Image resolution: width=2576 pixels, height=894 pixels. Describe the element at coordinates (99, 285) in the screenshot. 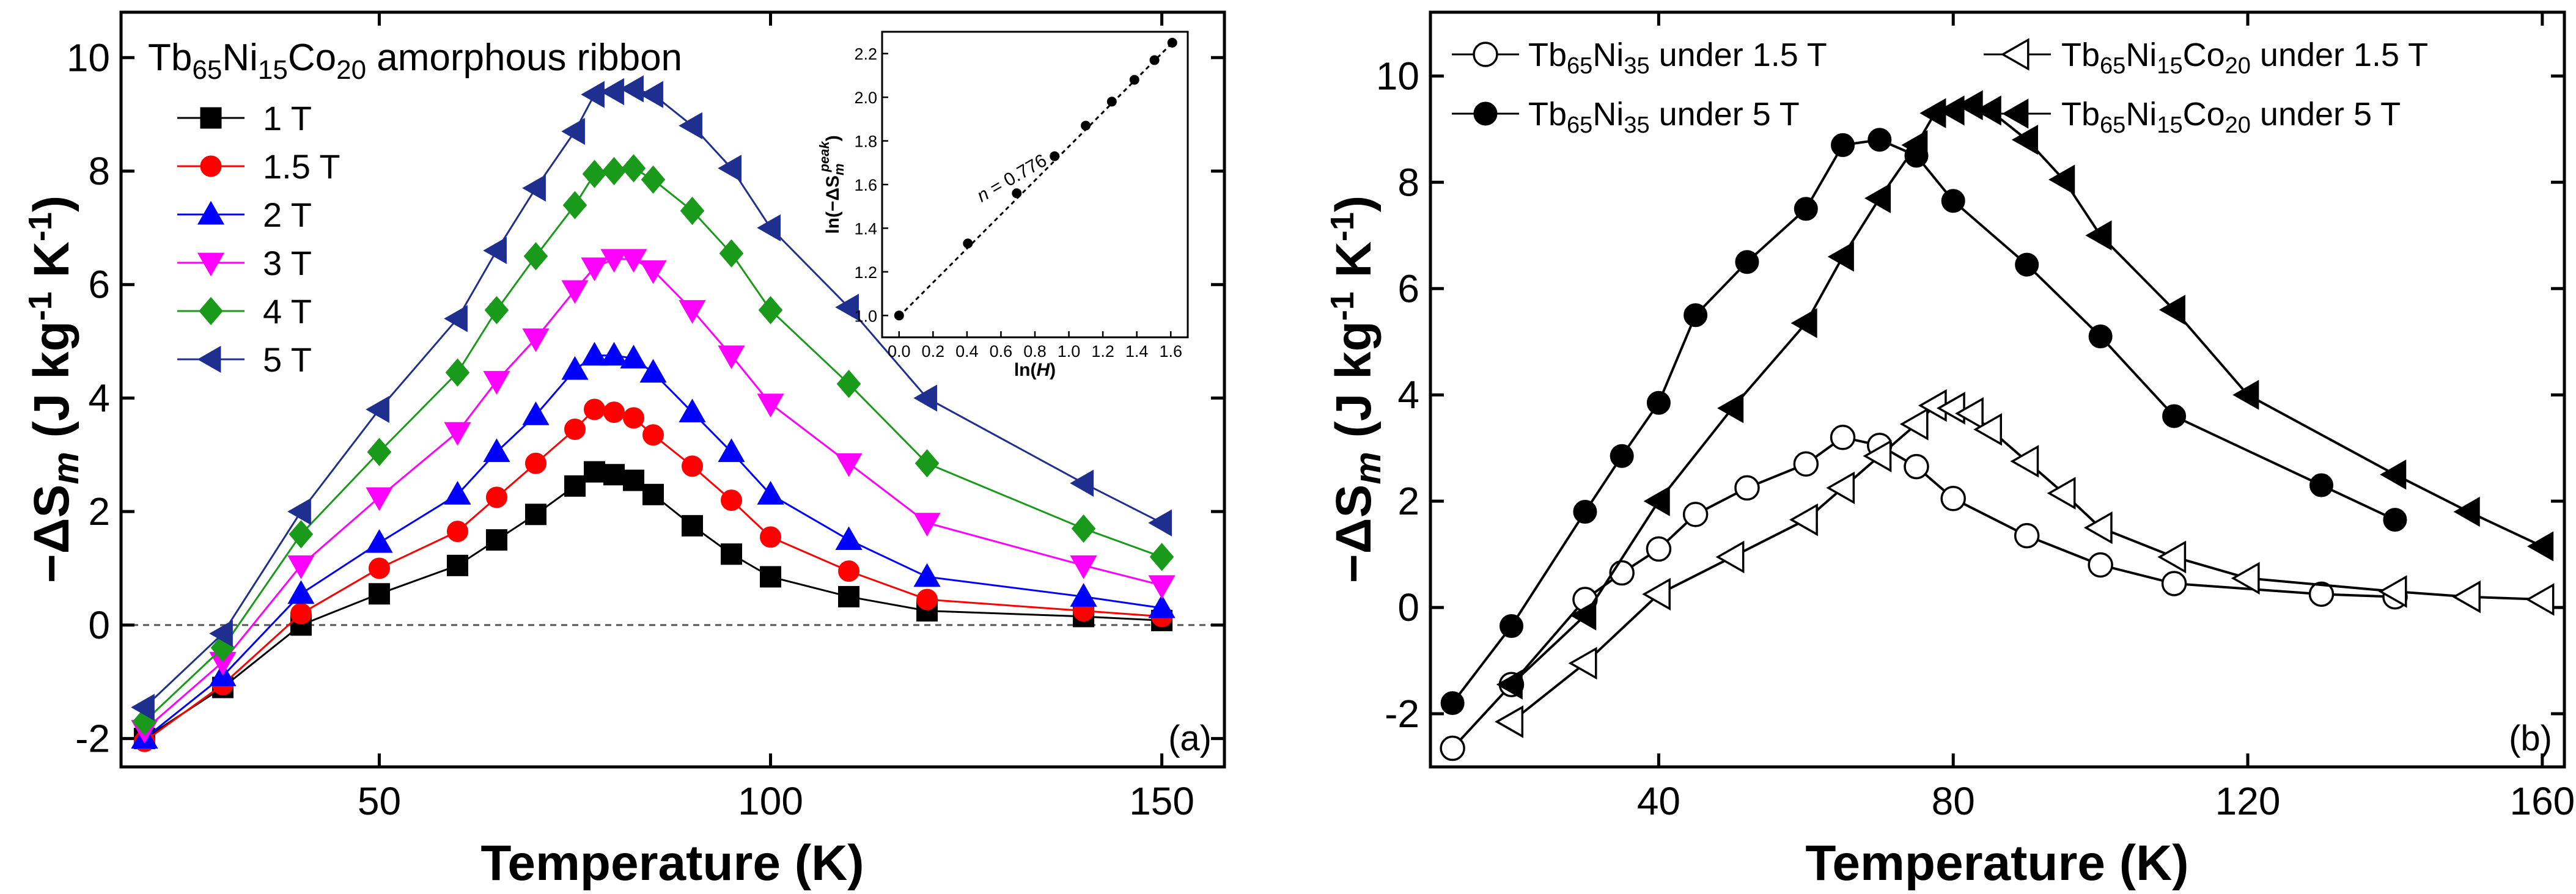

I see `y-tick-label: 6` at that location.